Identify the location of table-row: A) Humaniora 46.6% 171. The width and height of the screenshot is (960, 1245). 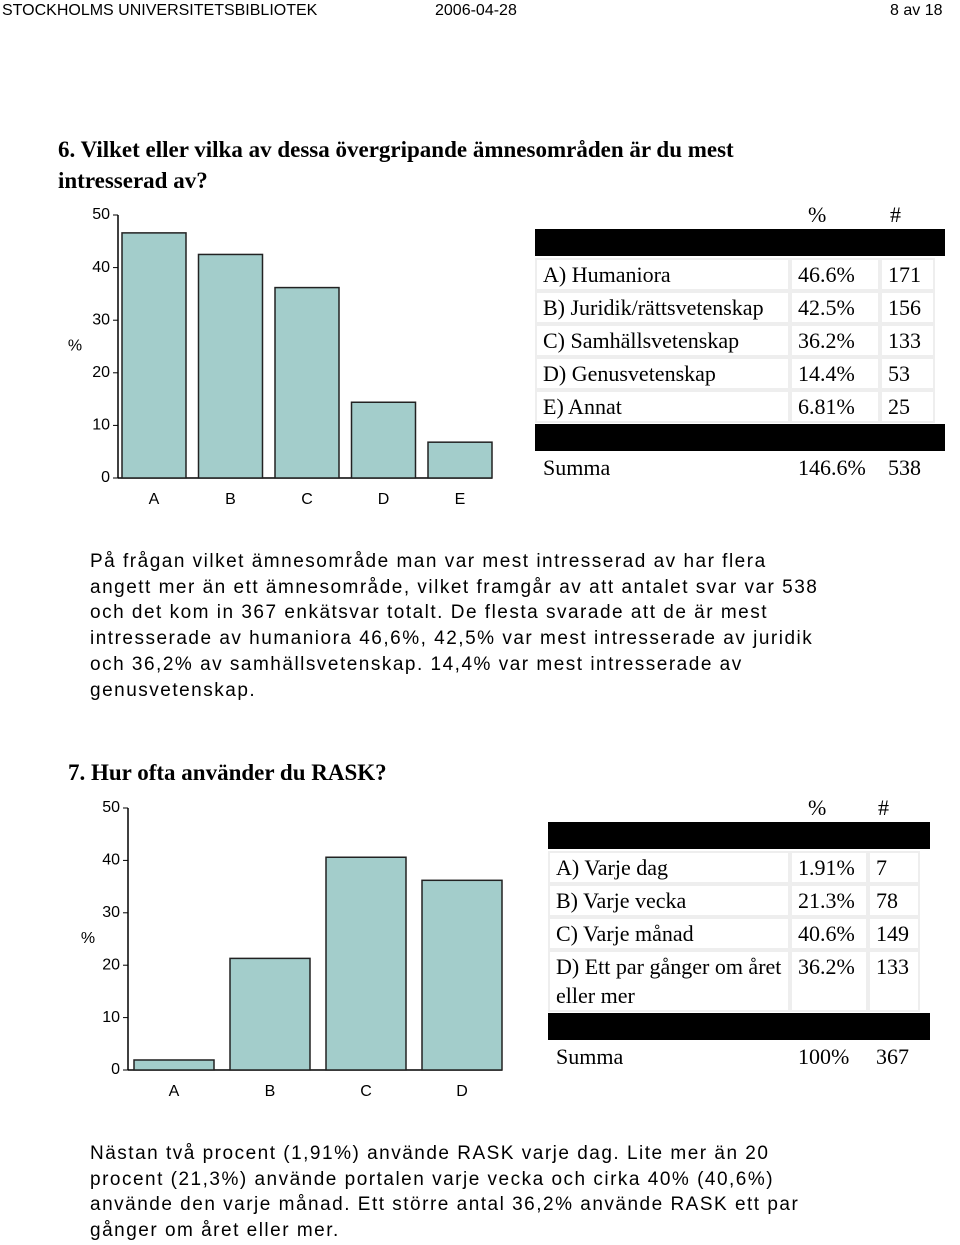
(740, 274).